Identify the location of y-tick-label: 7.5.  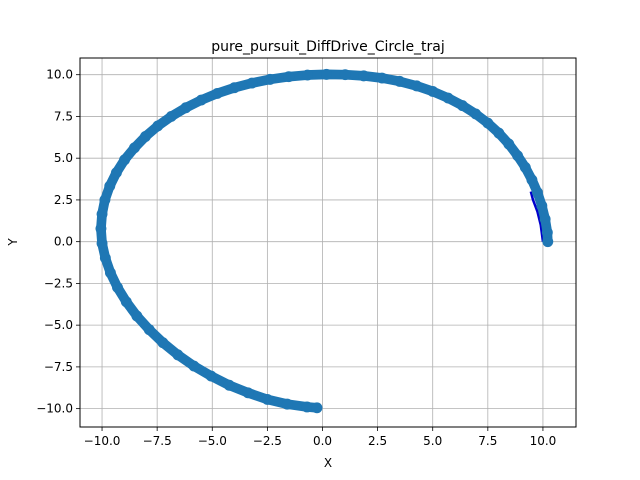
(63, 116).